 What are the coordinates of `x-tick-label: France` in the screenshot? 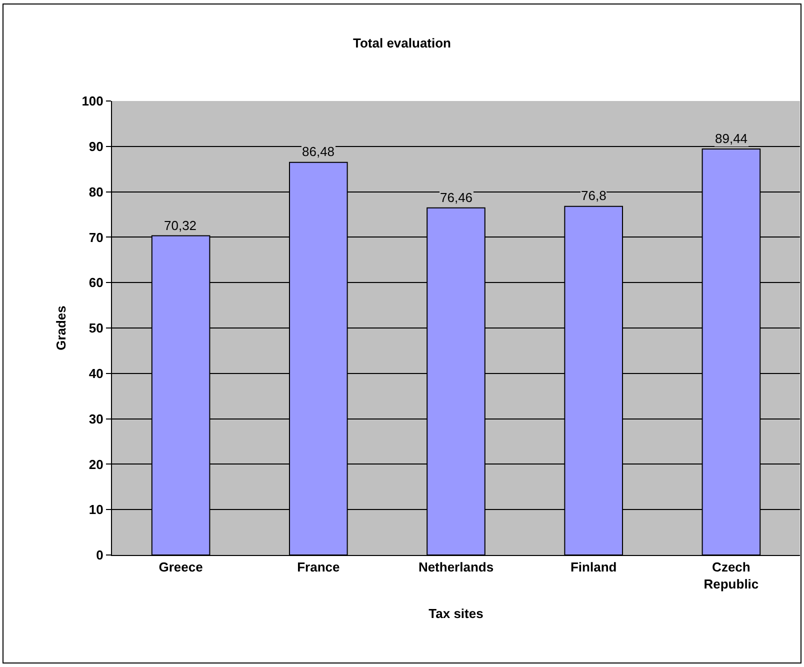 It's located at (318, 567).